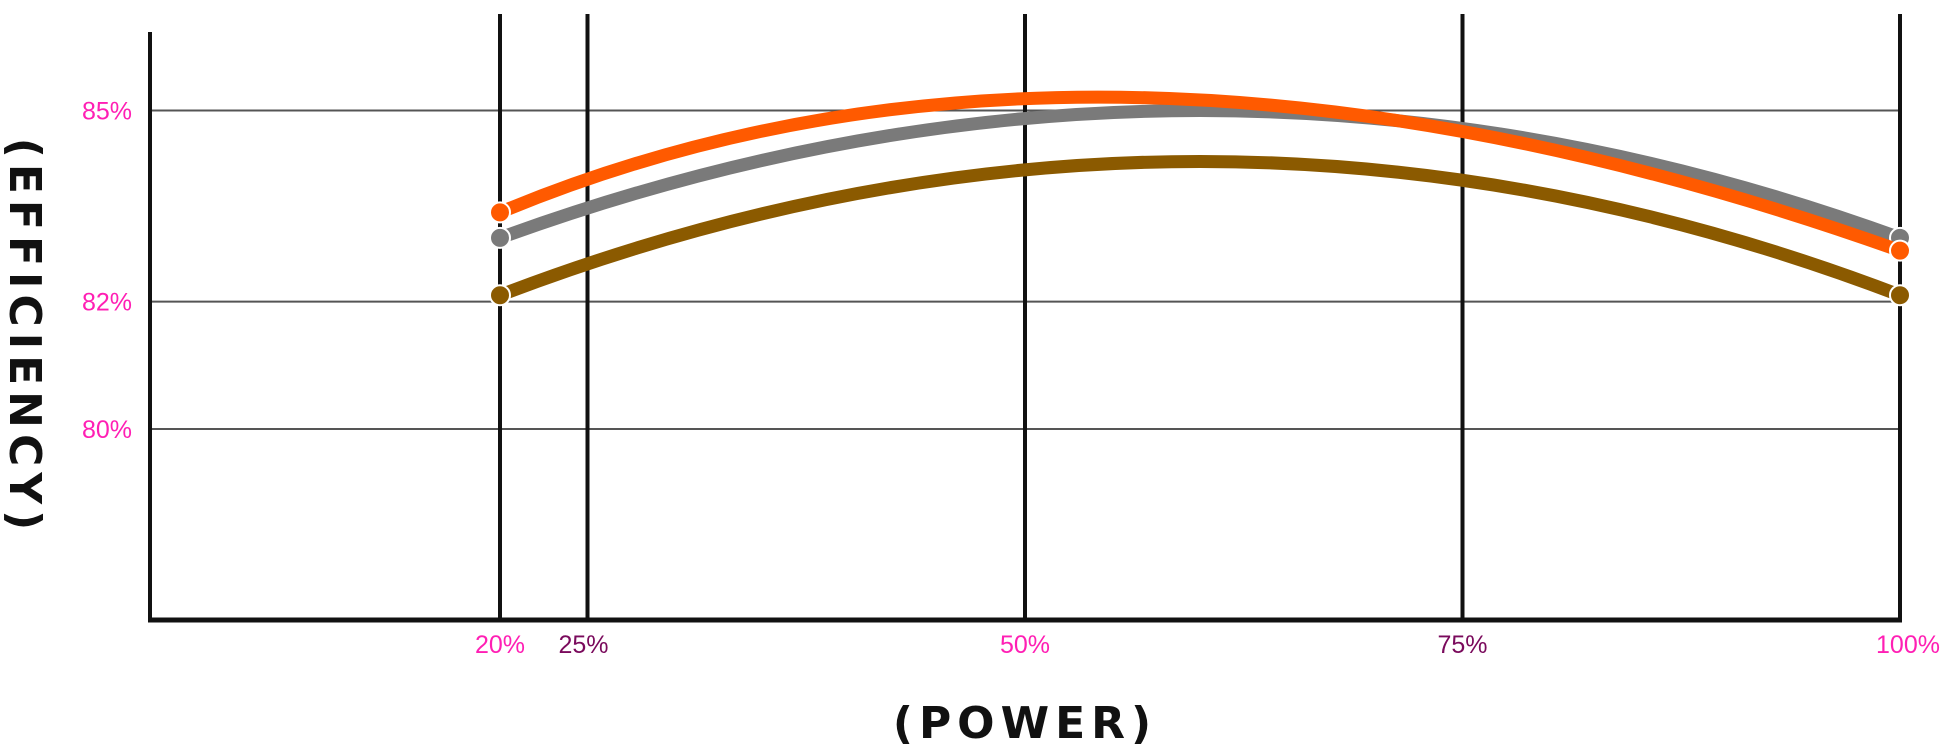 The width and height of the screenshot is (1957, 745). Describe the element at coordinates (107, 112) in the screenshot. I see `y-tick-label: 85%` at that location.